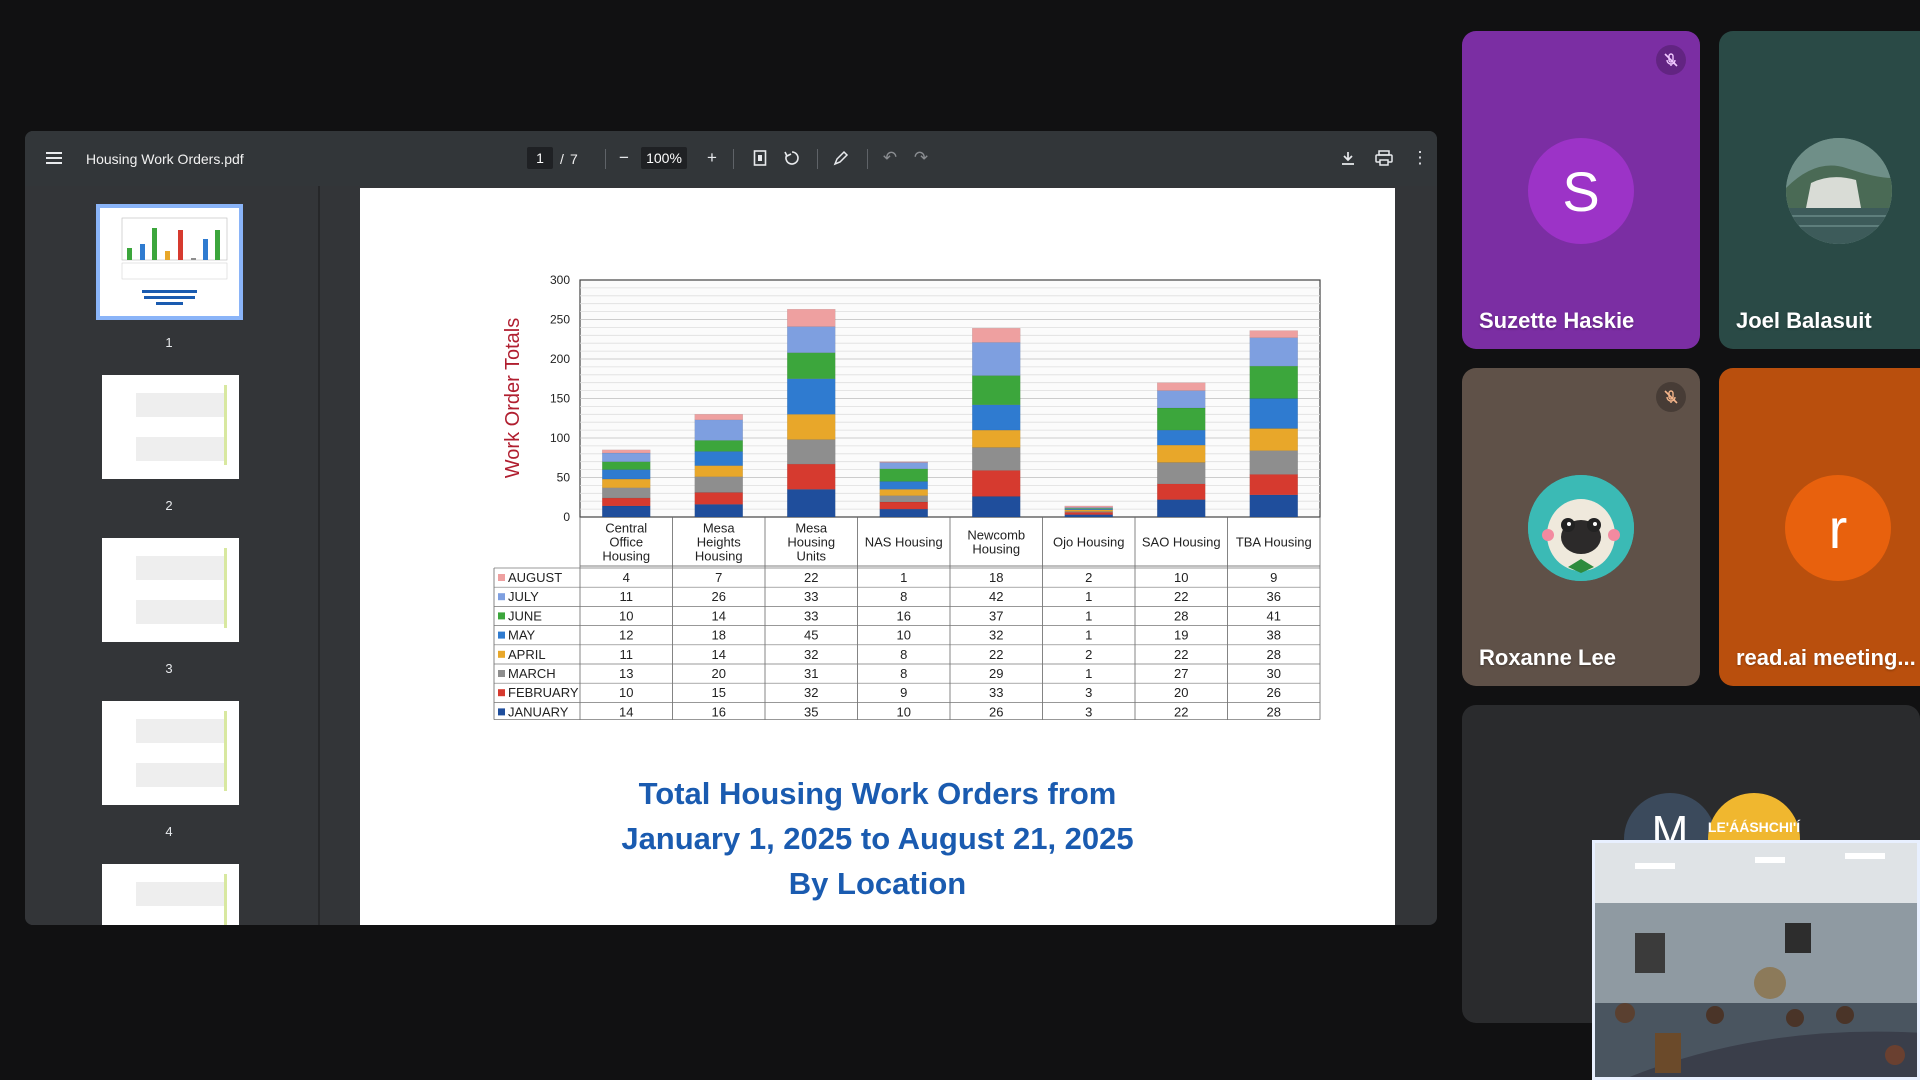 This screenshot has height=1080, width=1920. I want to click on table-cell-value: 29, so click(996, 673).